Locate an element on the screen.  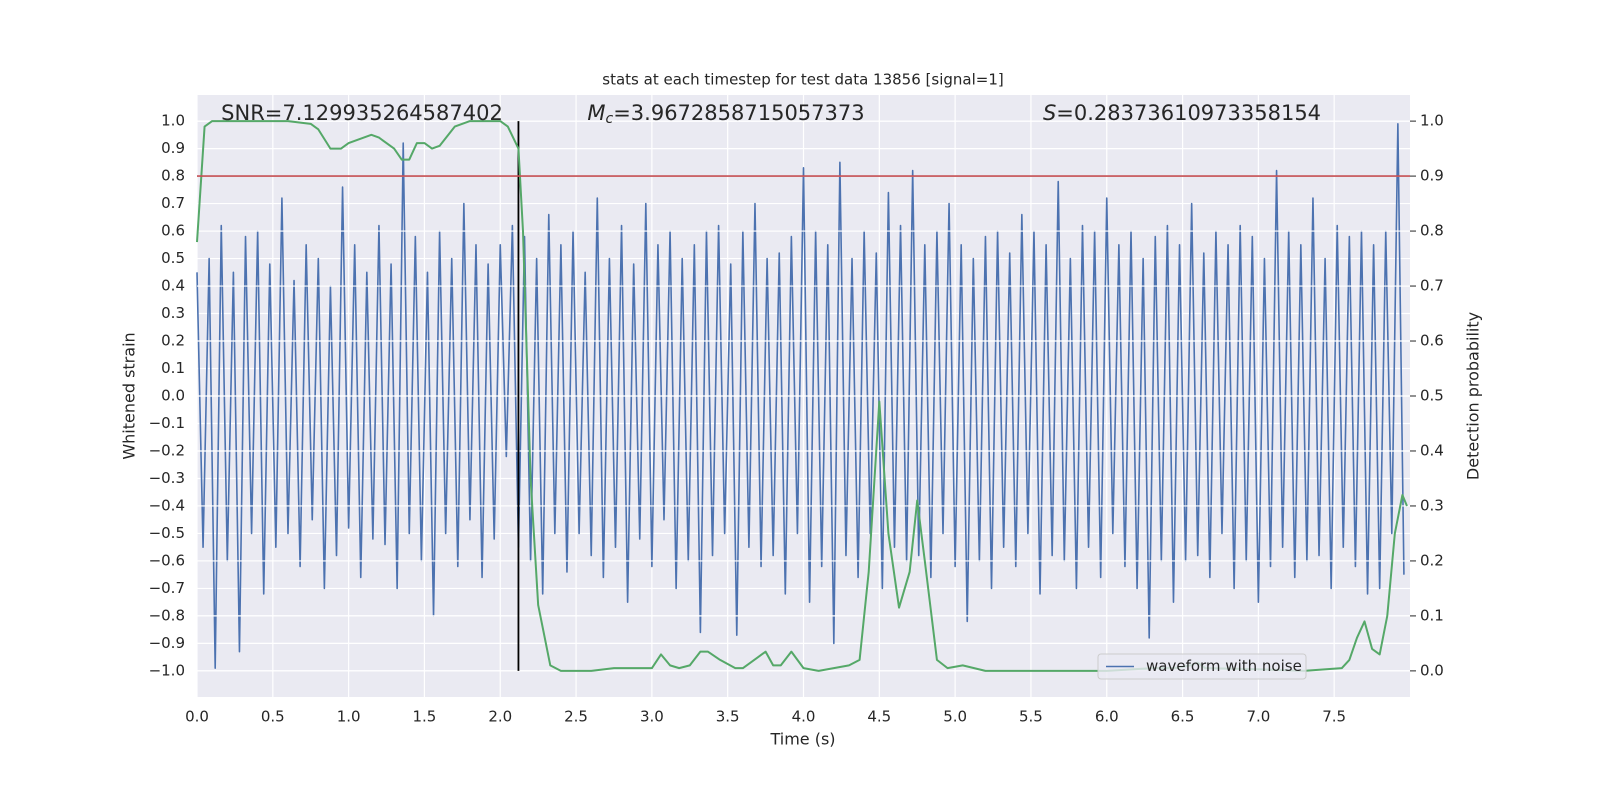
y-tick-label: 0.3 is located at coordinates (173, 313).